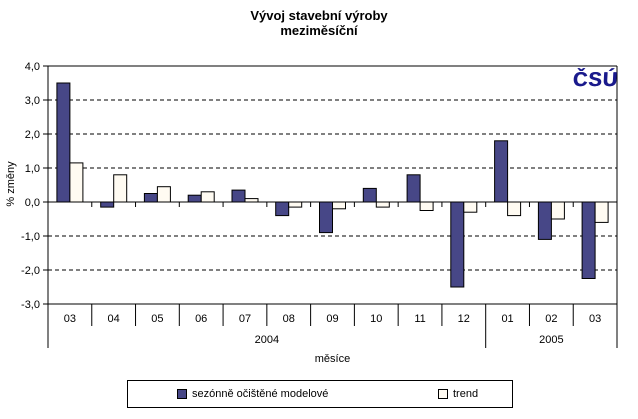 The width and height of the screenshot is (638, 419). I want to click on month-label: 10, so click(376, 319).